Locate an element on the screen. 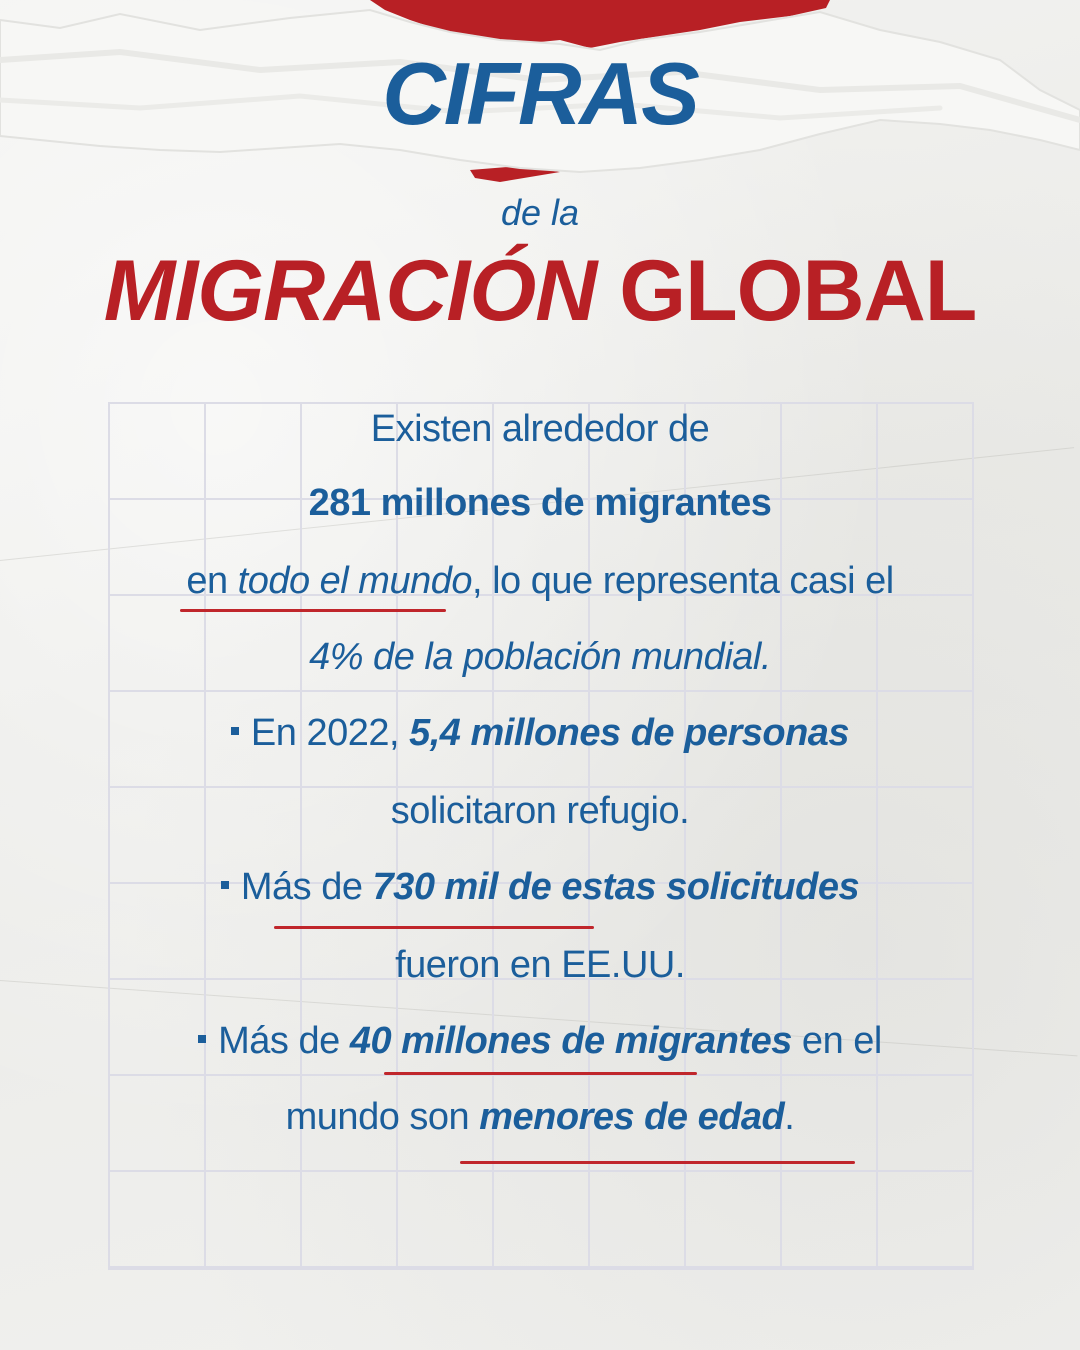 Image resolution: width=1080 pixels, height=1350 pixels. text-line-4: 4% de la población mundial. is located at coordinates (540, 657).